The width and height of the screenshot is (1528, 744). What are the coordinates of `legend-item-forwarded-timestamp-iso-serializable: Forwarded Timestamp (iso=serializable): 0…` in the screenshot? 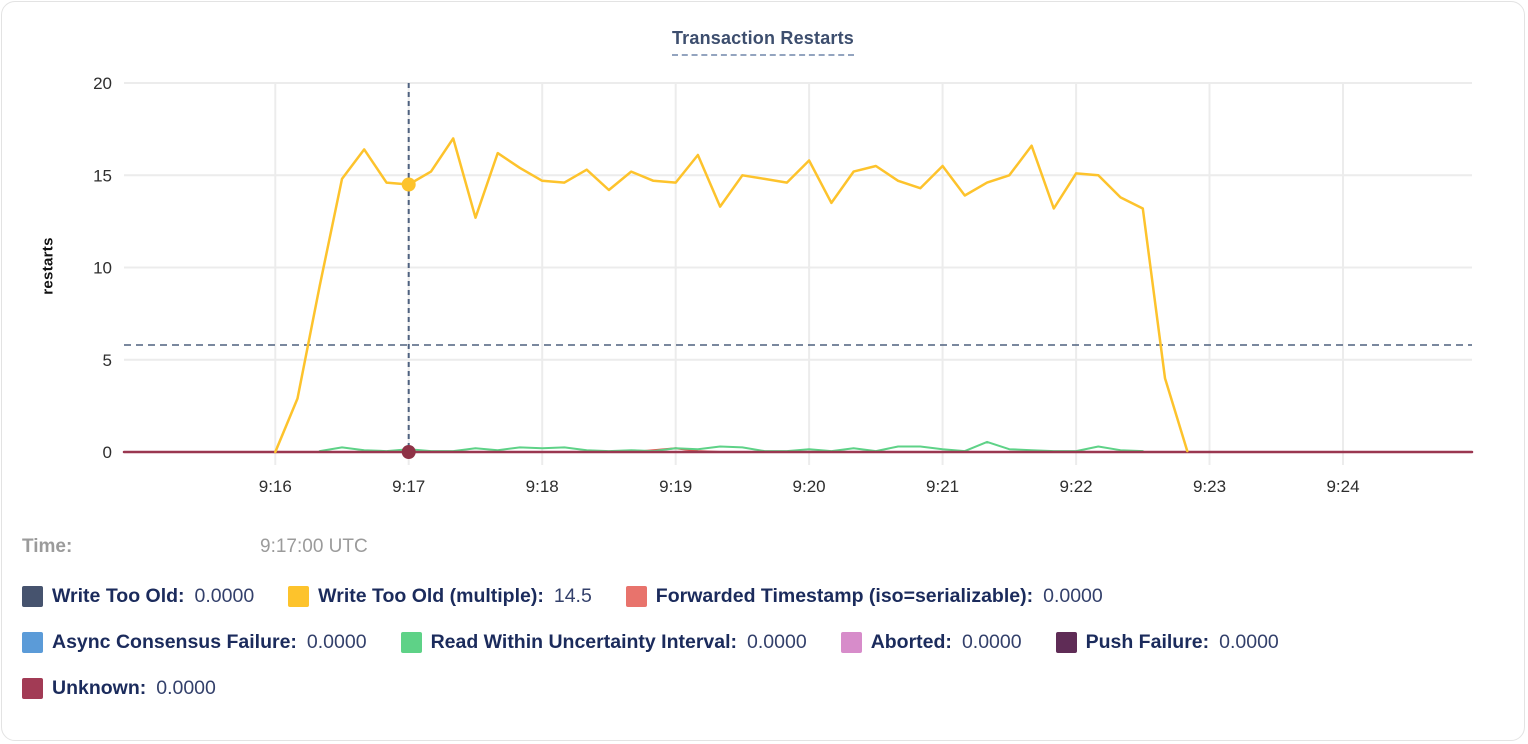 It's located at (864, 596).